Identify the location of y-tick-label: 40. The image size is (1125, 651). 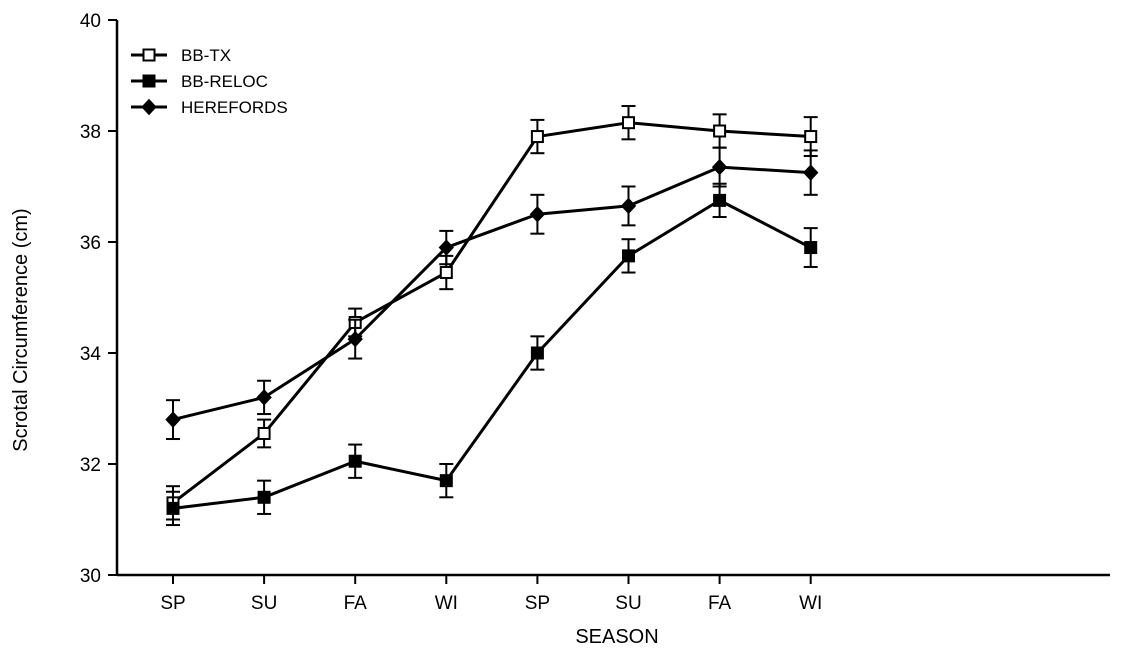
(90, 21).